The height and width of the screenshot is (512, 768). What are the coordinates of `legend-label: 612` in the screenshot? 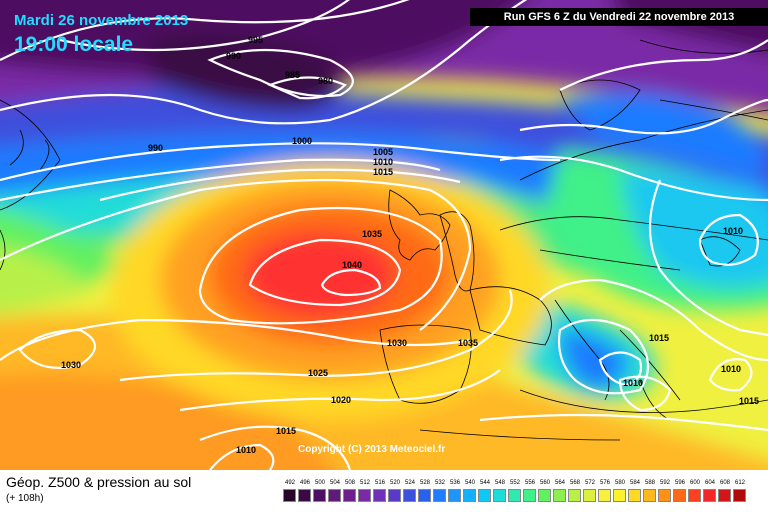 It's located at (739, 483).